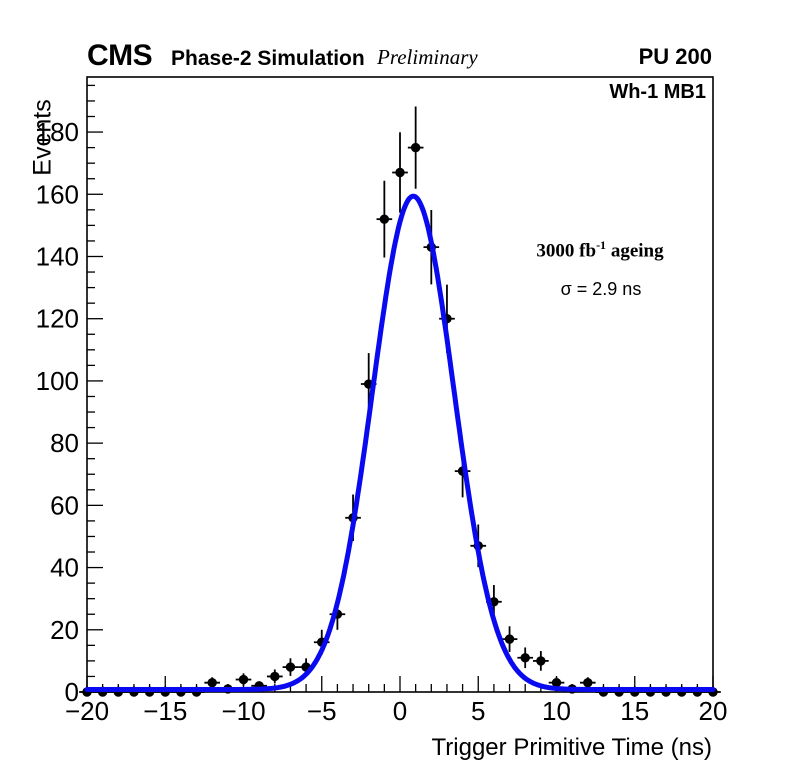 The image size is (796, 772). I want to click on ageing-annotation-prefix: 3000 fb, so click(566, 251).